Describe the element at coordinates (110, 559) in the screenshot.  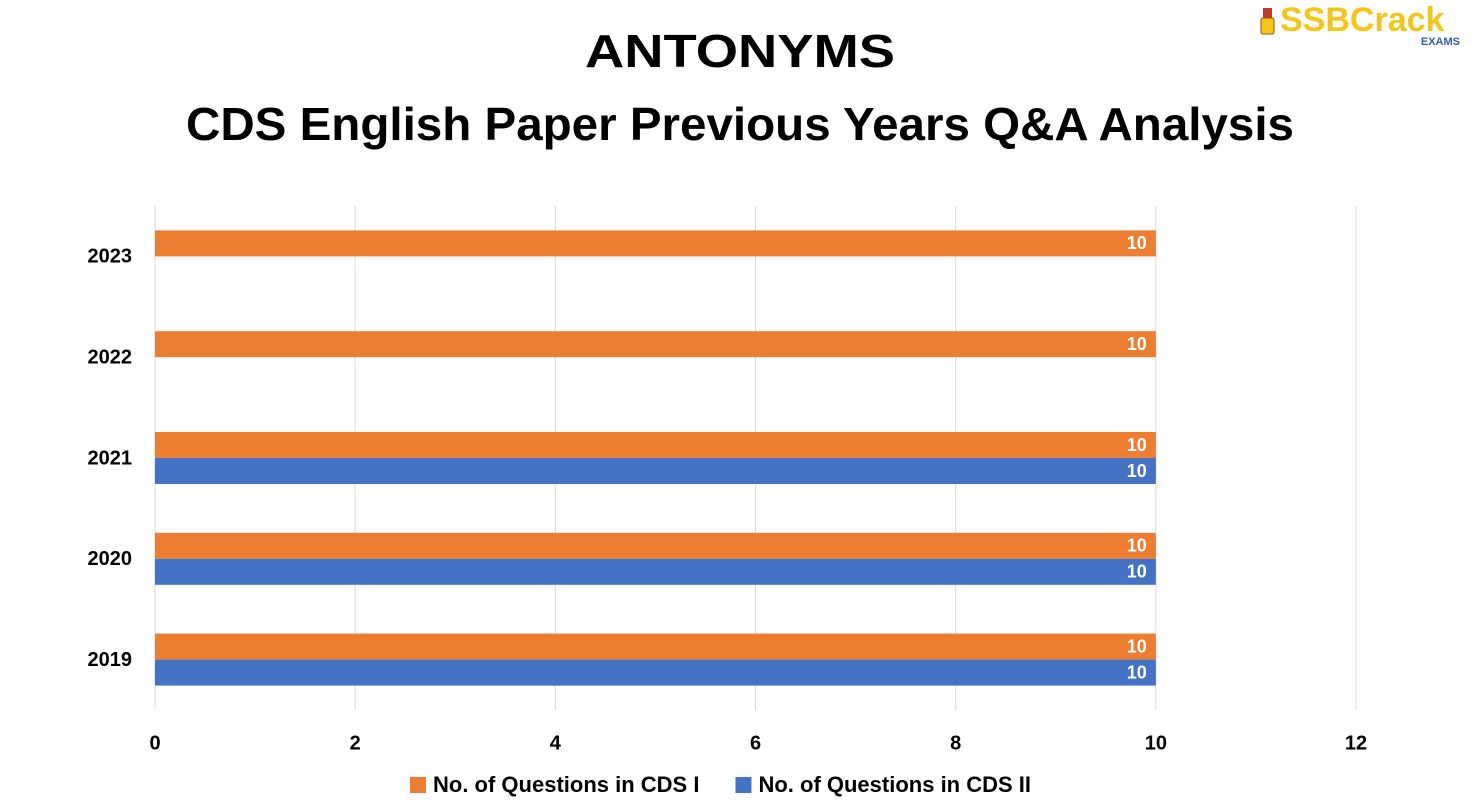
I see `y-tick-label: 2020` at that location.